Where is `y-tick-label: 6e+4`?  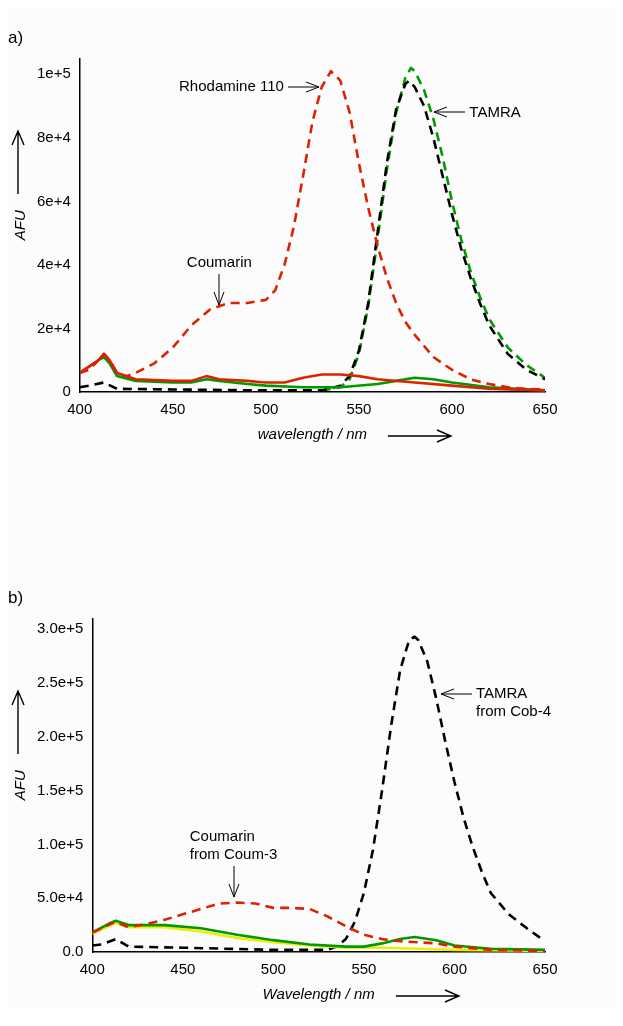
y-tick-label: 6e+4 is located at coordinates (53, 200).